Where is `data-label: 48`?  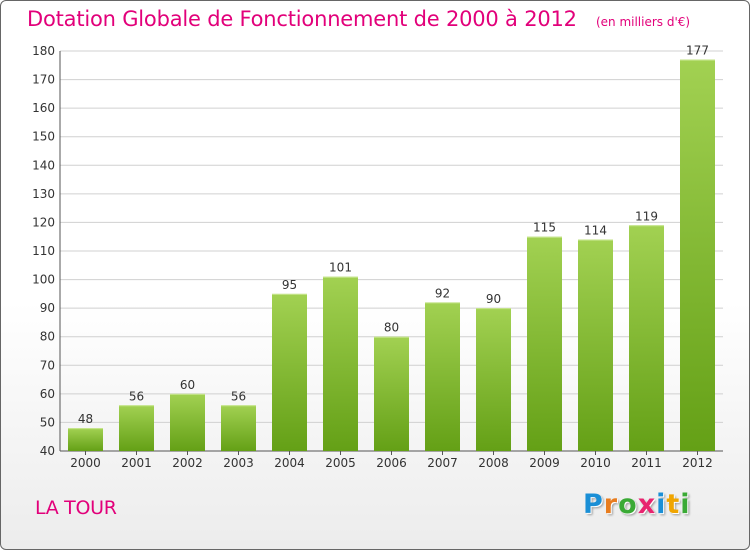
data-label: 48 is located at coordinates (85, 419).